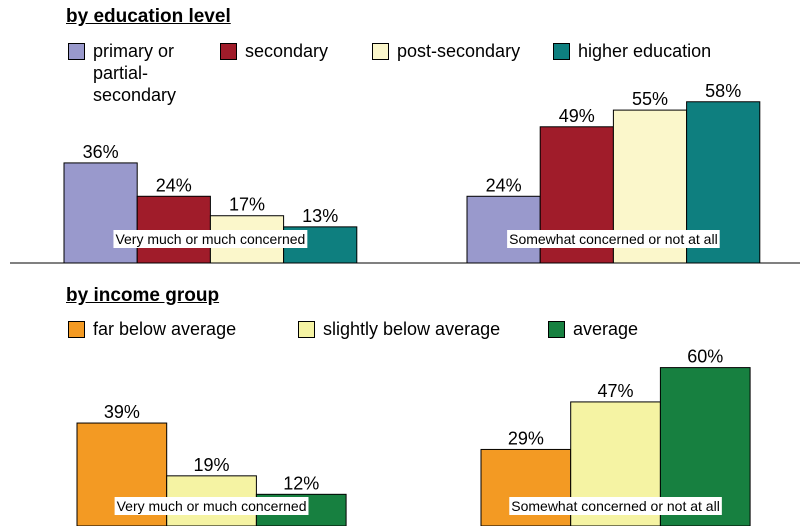  I want to click on legend-item: average, so click(593, 329).